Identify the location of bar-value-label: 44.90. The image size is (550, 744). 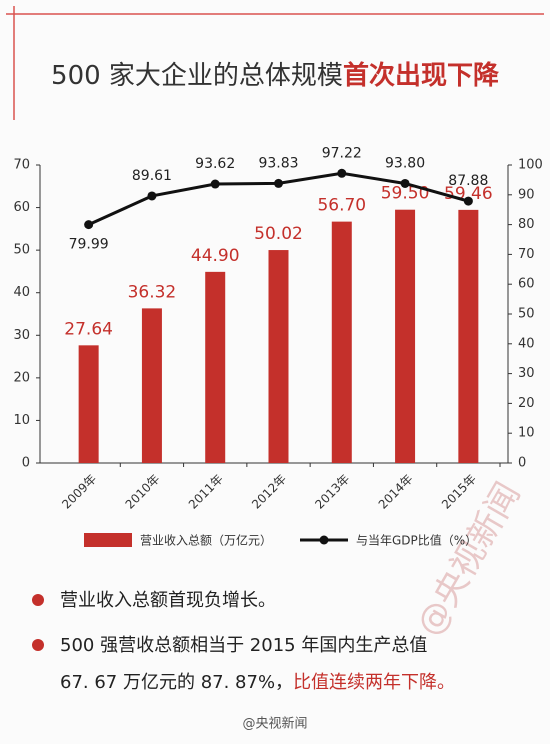
(215, 256).